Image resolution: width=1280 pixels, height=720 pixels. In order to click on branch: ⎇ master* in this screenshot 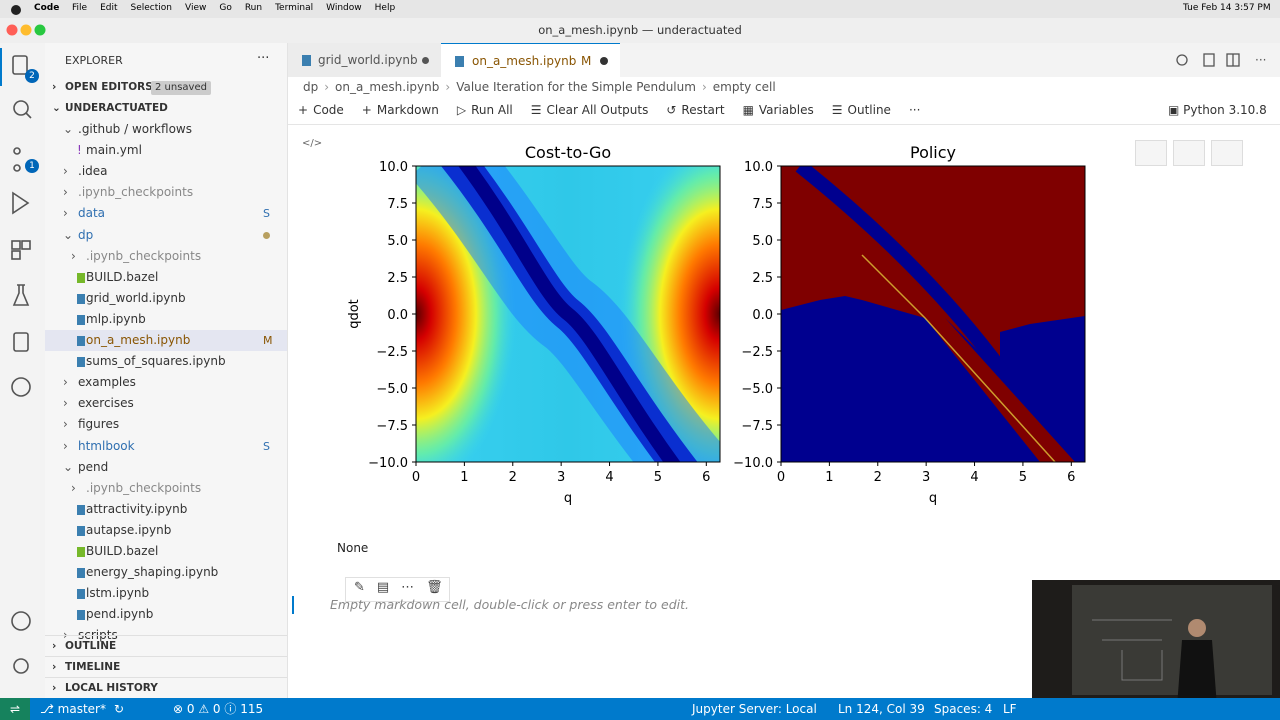, I will do `click(73, 709)`.